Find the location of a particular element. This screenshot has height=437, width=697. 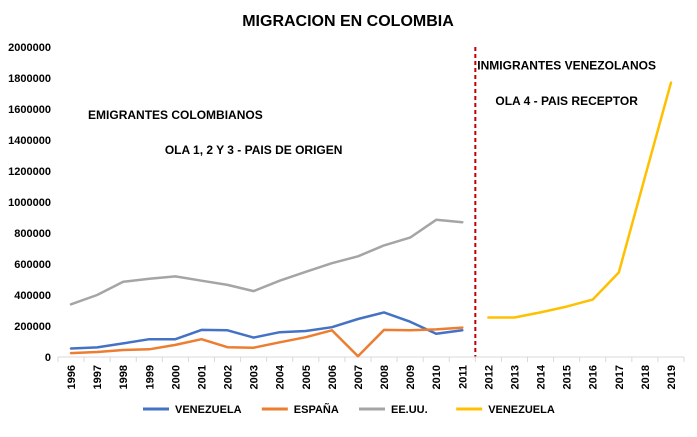

x-tick-label: 1996 is located at coordinates (72, 377).